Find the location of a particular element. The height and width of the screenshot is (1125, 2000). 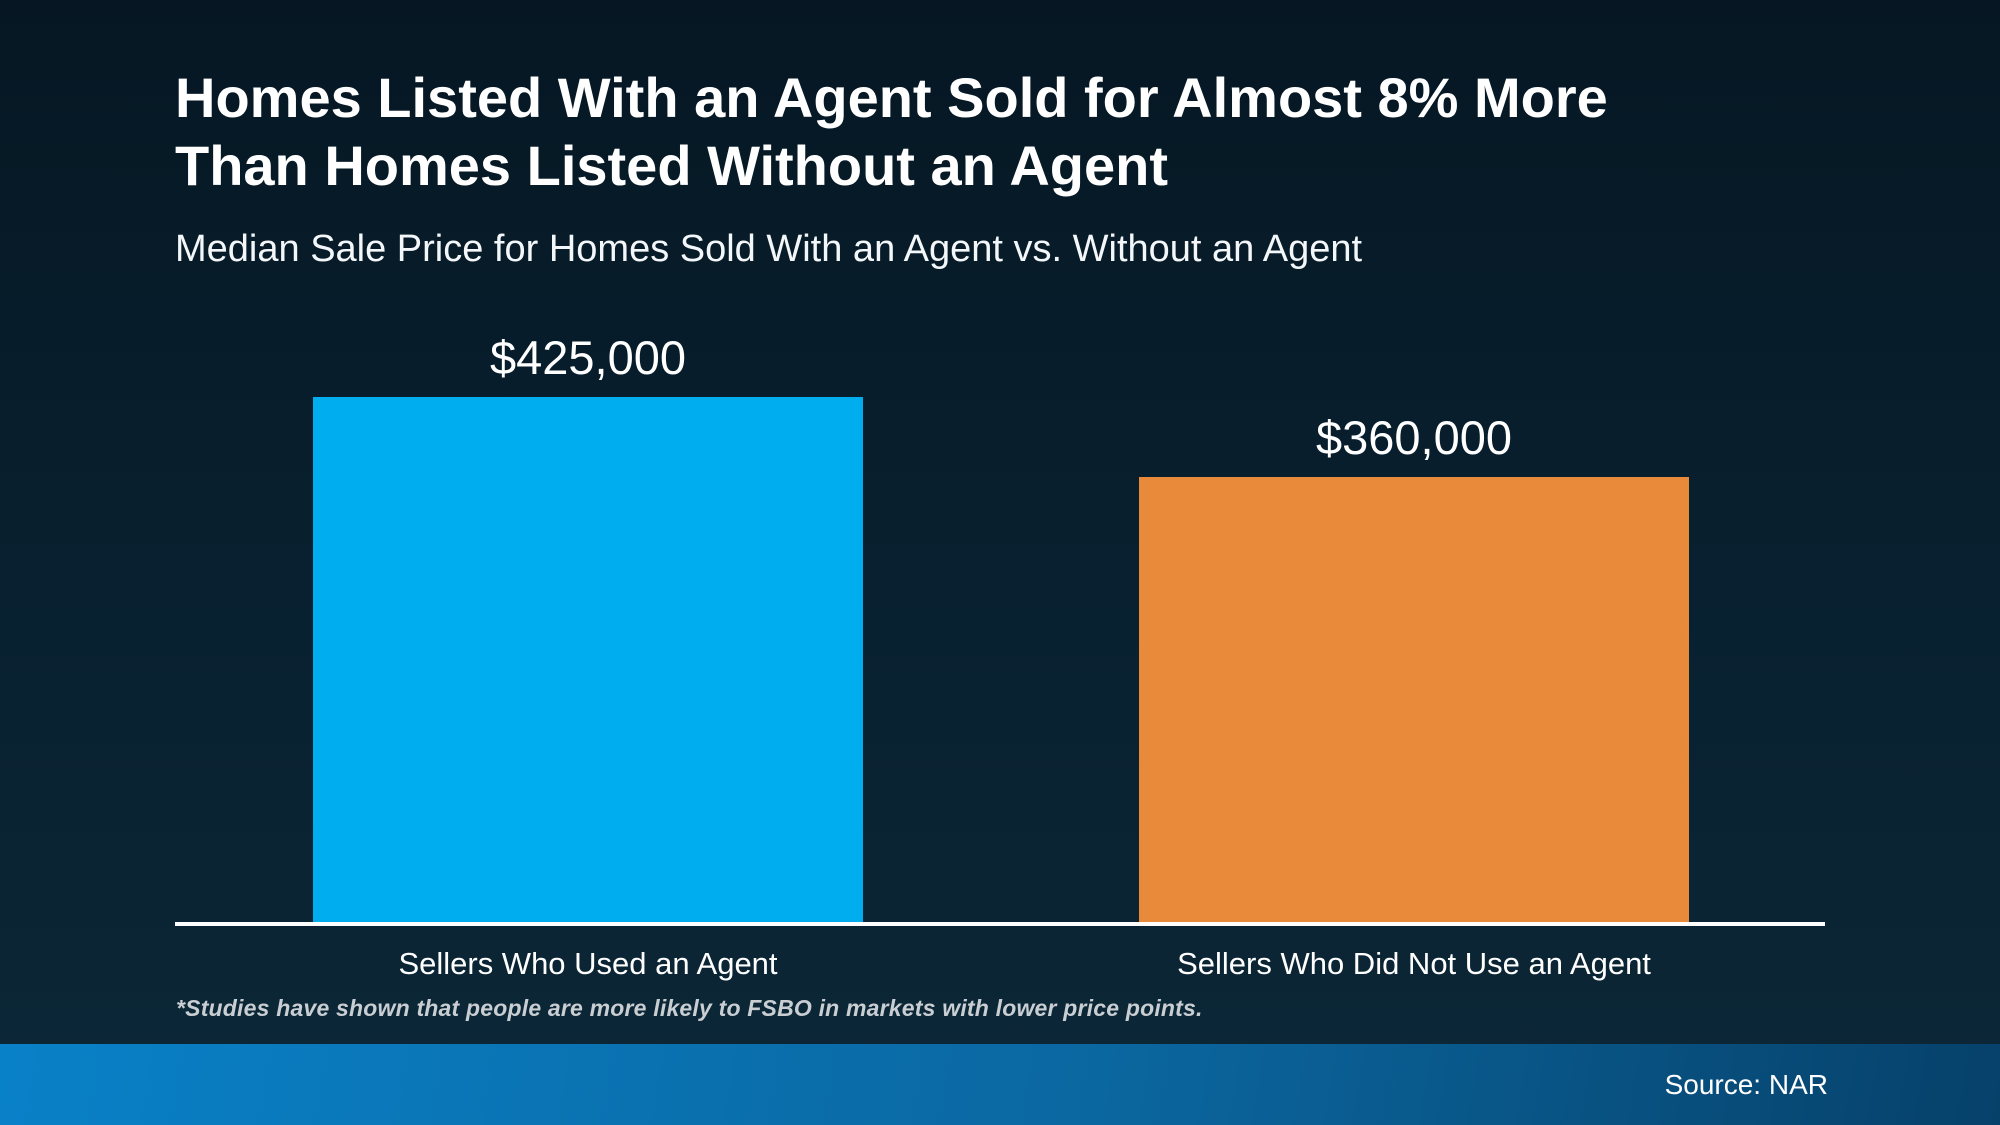

bar-group-used-agent: $425,000 is located at coordinates (588, 626).